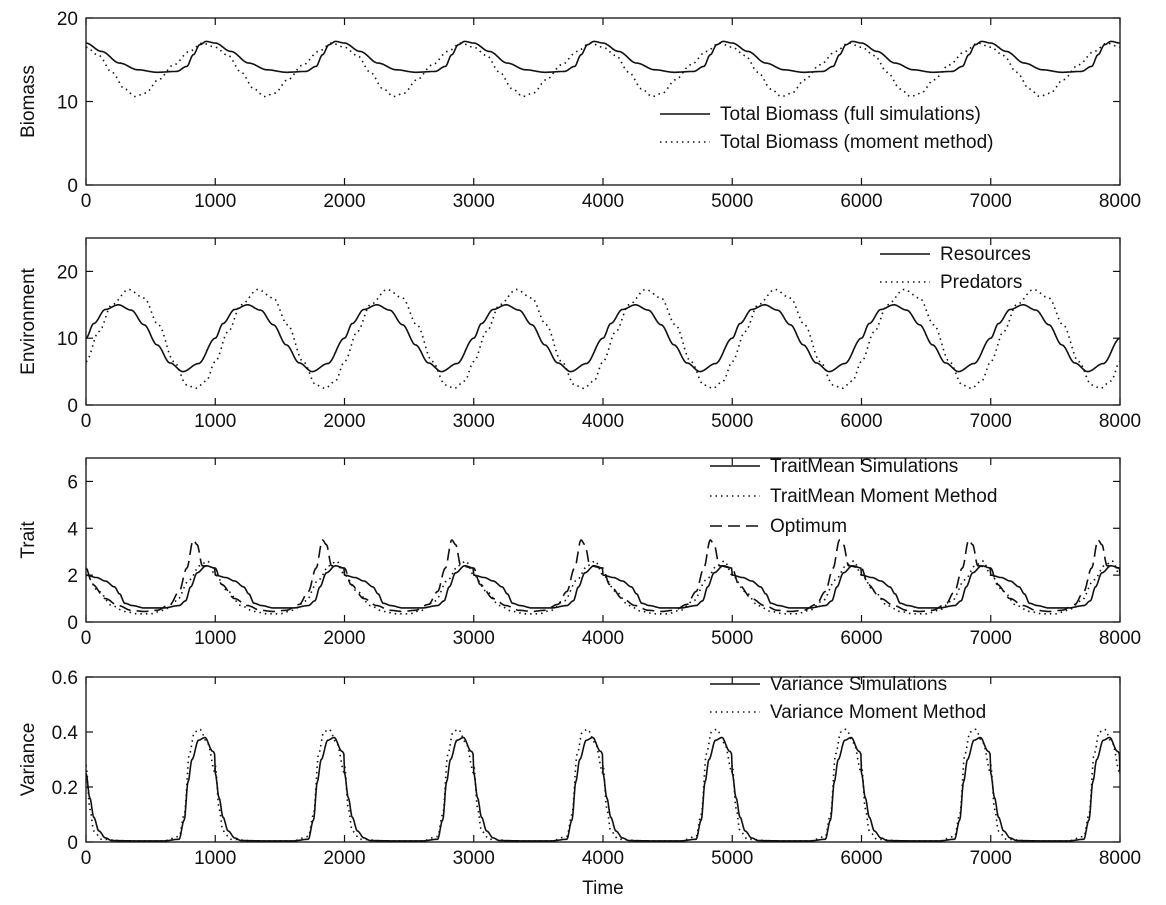 The height and width of the screenshot is (905, 1166). I want to click on y-axis-label: Trait, so click(28, 540).